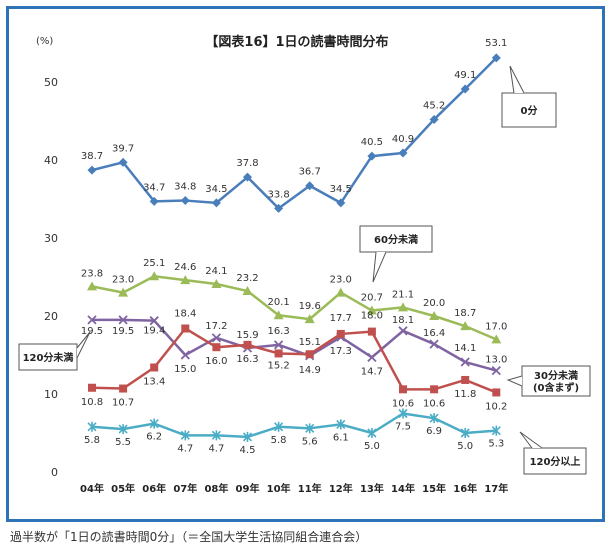 This screenshot has height=552, width=615. What do you see at coordinates (48, 357) in the screenshot?
I see `legend-label: 120分未満` at bounding box center [48, 357].